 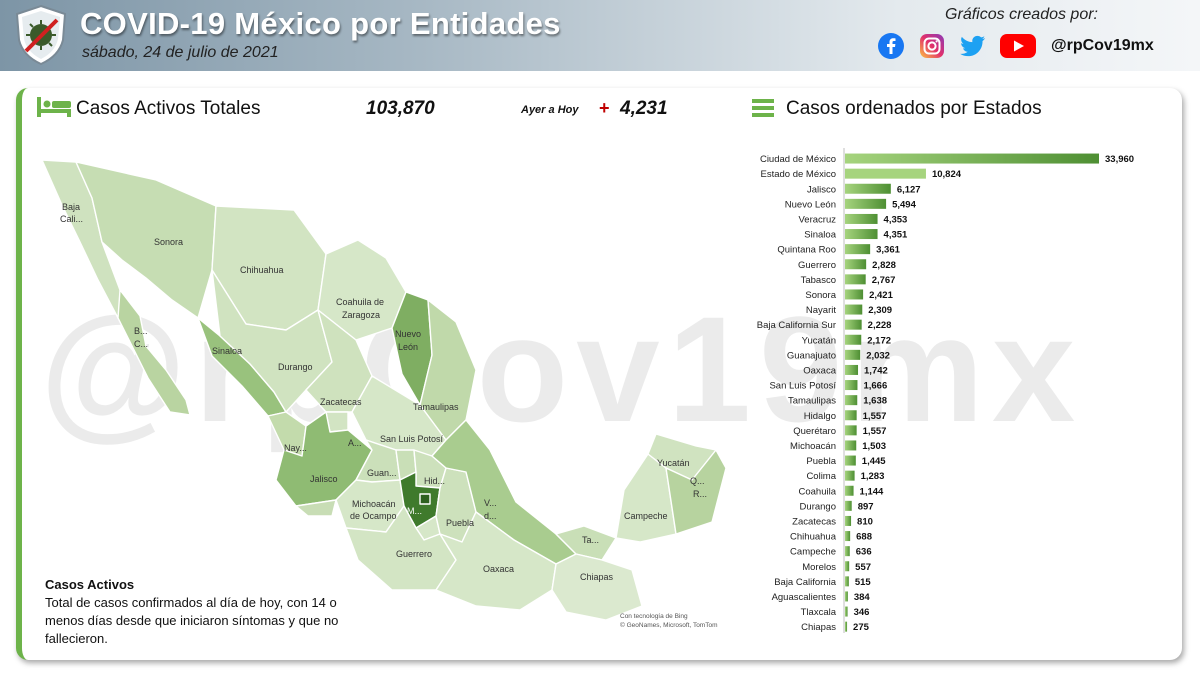 What do you see at coordinates (872, 491) in the screenshot?
I see `bar-value-label: 1,144` at bounding box center [872, 491].